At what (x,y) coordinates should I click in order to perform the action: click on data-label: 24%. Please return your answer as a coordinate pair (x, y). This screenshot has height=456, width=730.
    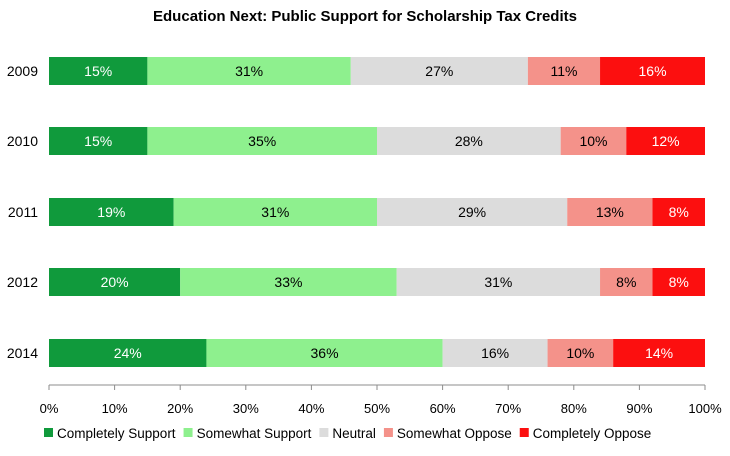
    Looking at the image, I should click on (128, 353).